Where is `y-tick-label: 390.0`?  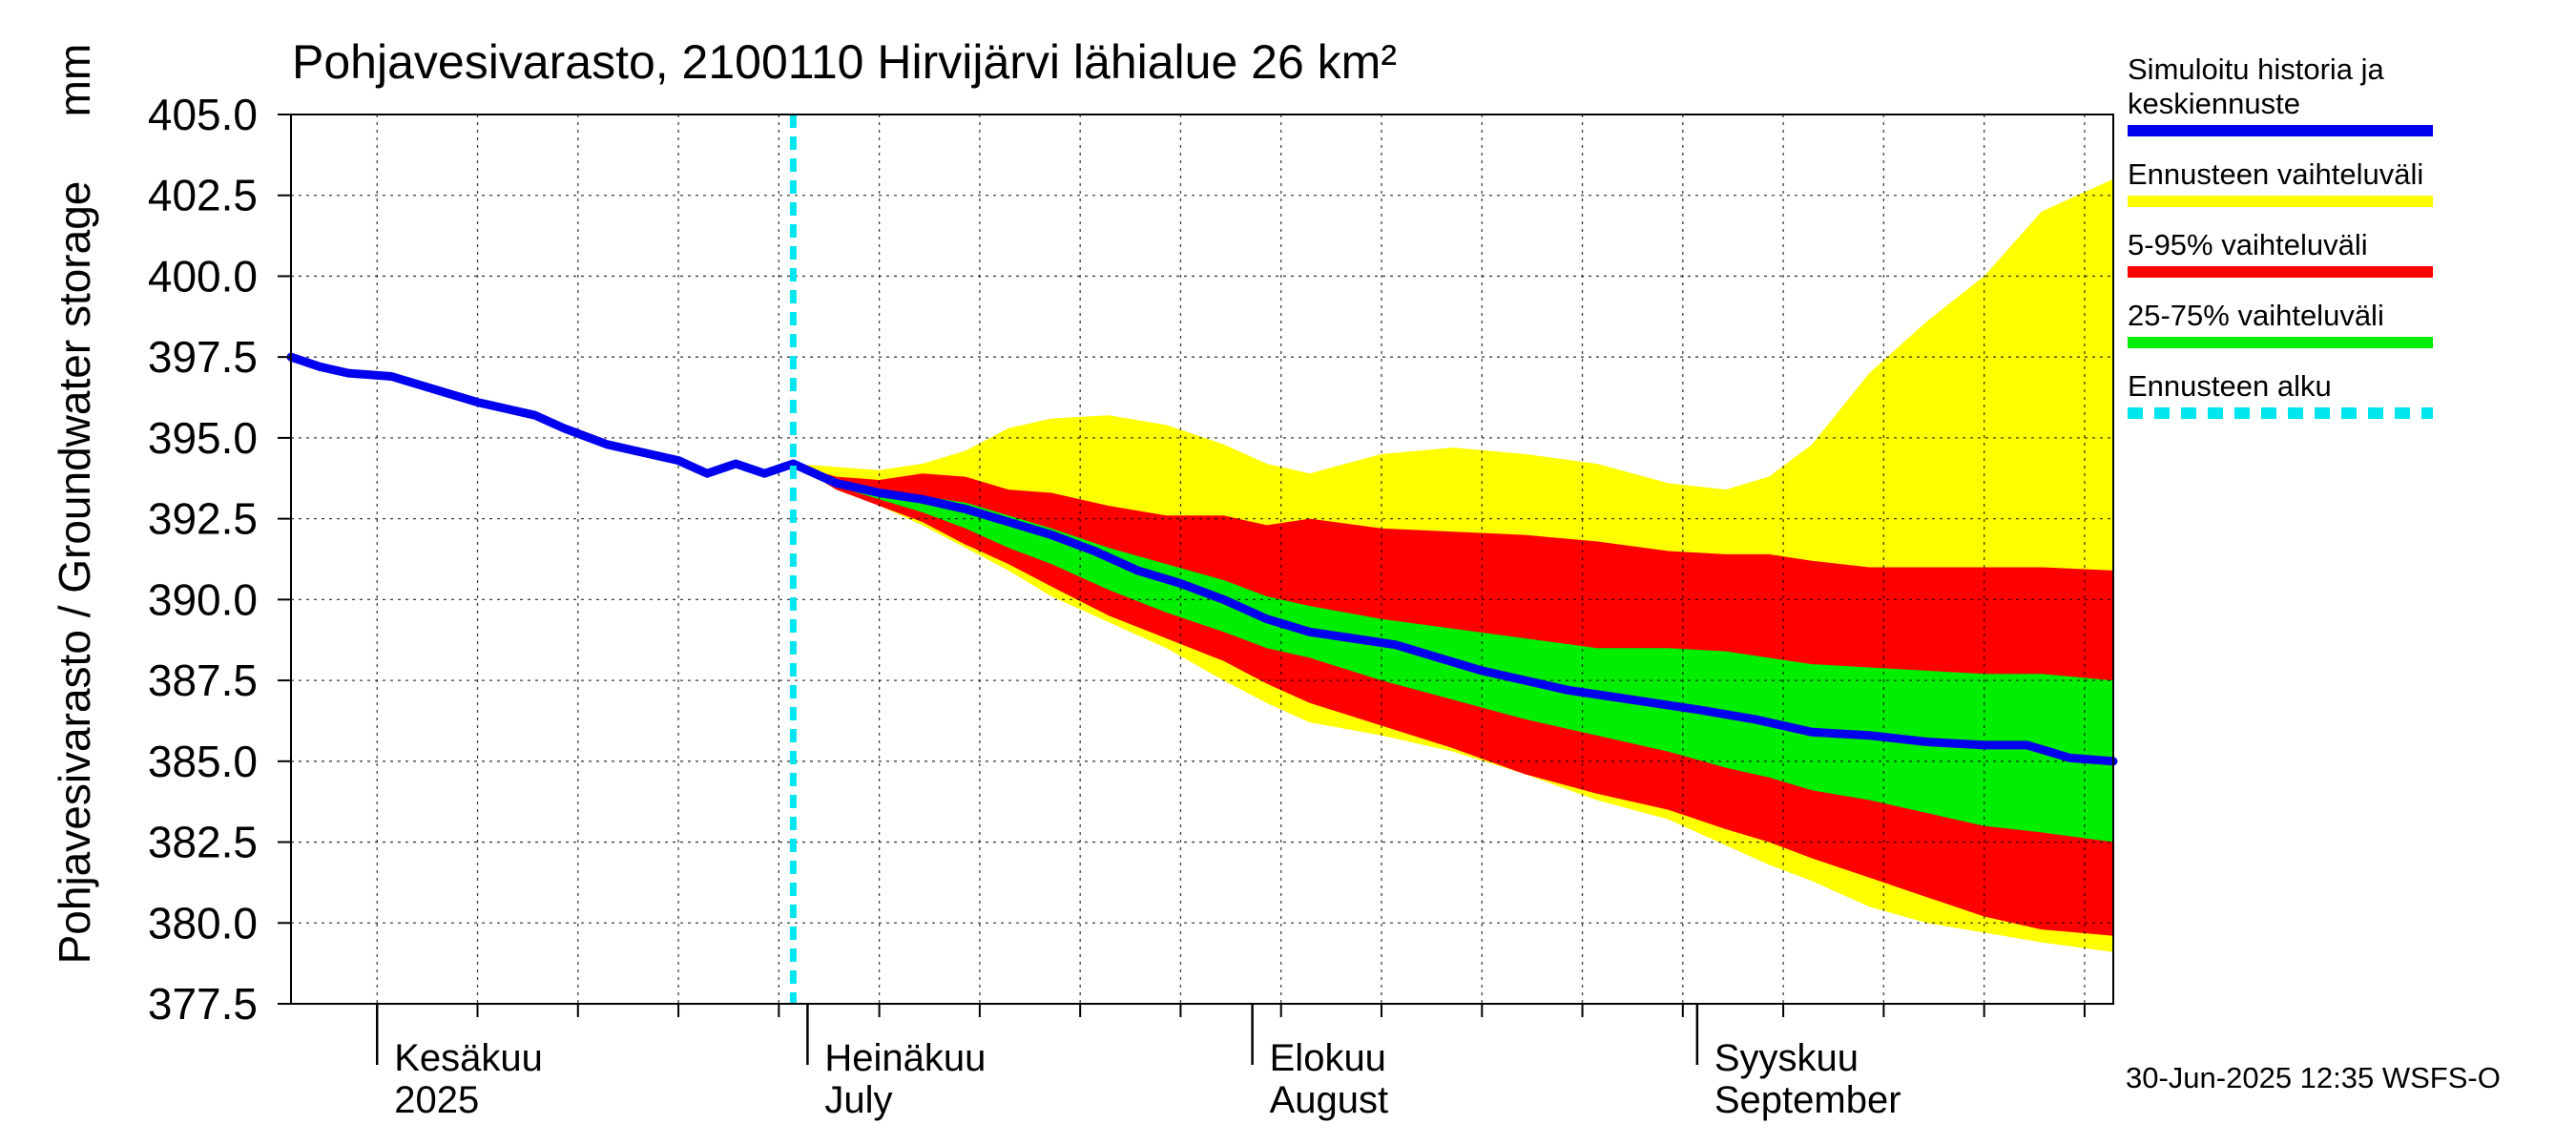 y-tick-label: 390.0 is located at coordinates (203, 599).